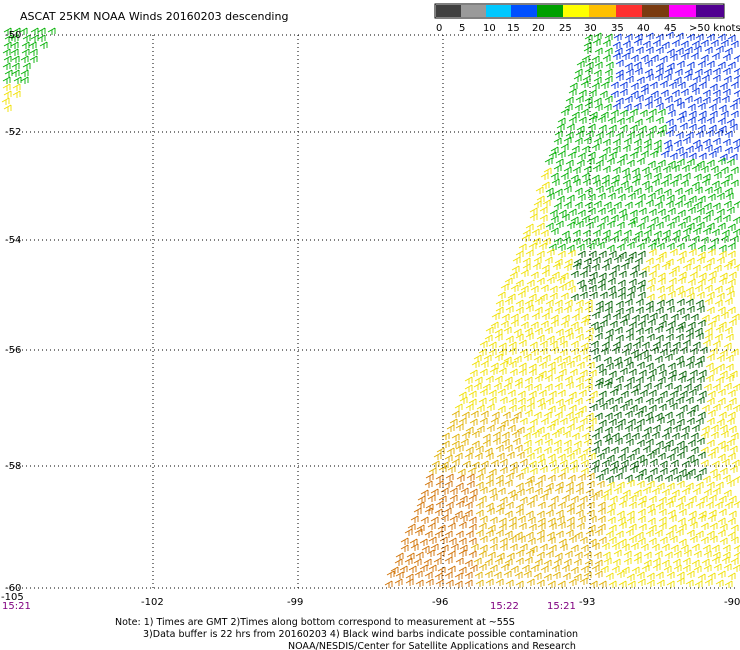  I want to click on time-label-mid: 15:22, so click(504, 606).